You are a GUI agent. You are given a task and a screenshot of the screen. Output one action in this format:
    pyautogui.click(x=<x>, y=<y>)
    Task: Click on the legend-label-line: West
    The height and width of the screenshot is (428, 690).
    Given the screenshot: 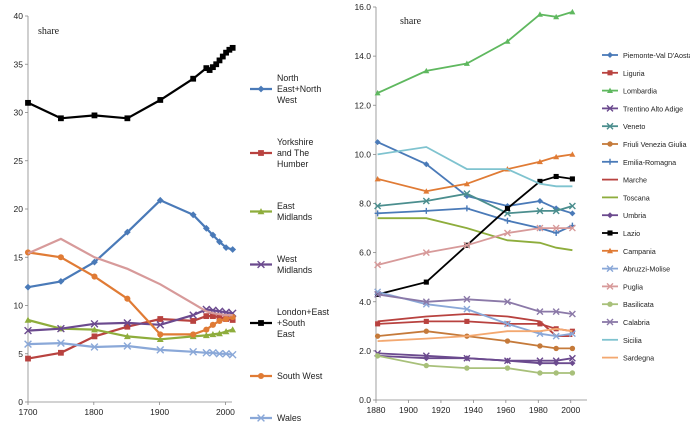 What is the action you would take?
    pyautogui.click(x=287, y=259)
    